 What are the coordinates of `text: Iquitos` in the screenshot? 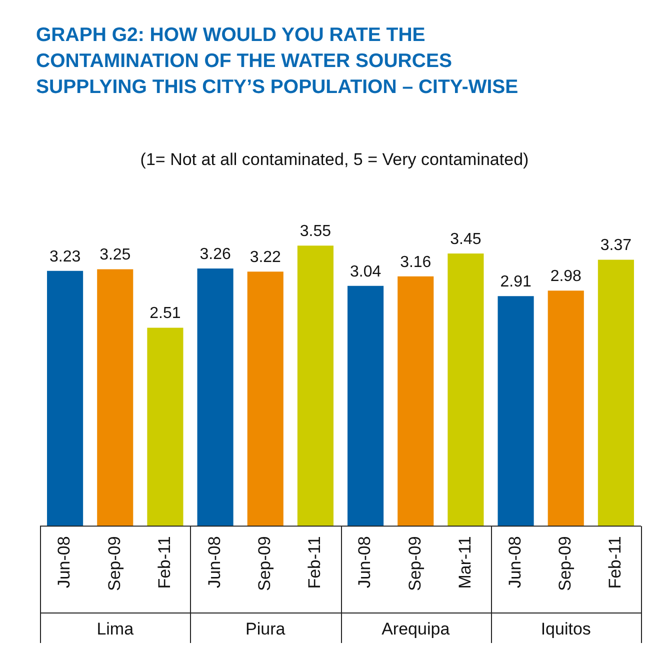 It's located at (565, 629).